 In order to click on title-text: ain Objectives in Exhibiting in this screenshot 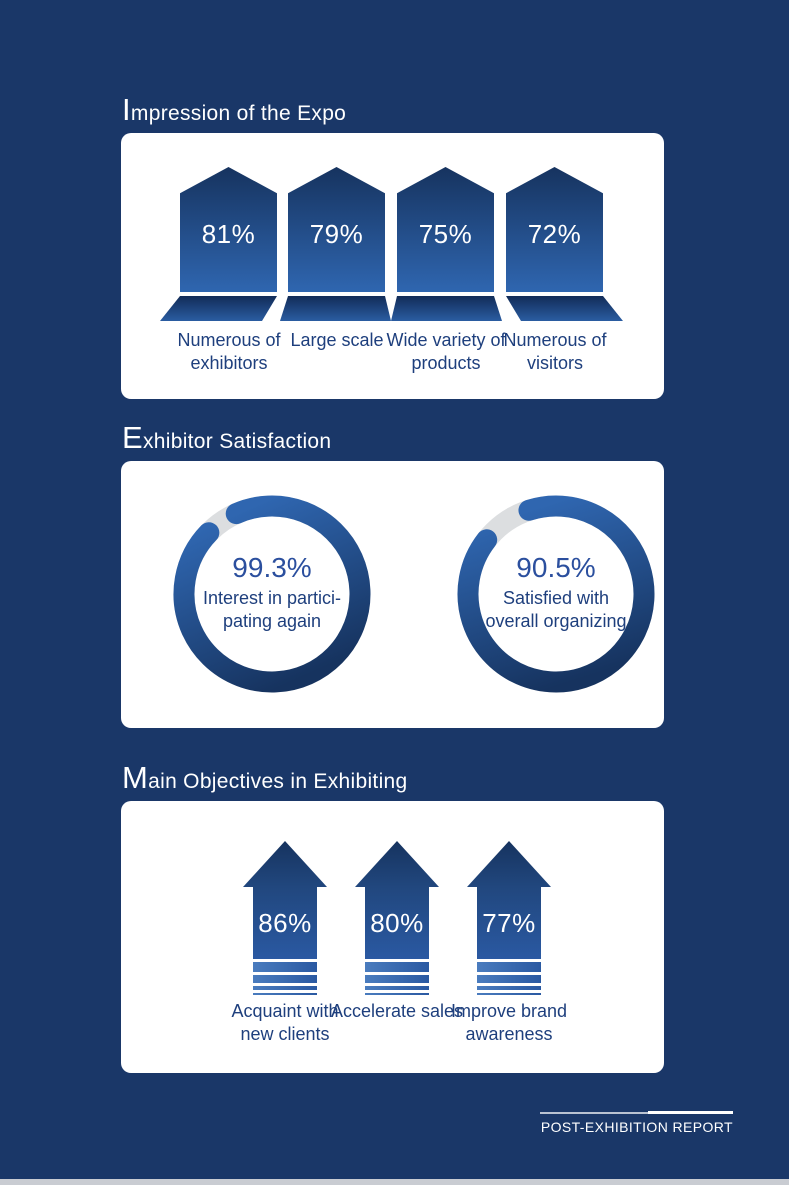, I will do `click(278, 781)`.